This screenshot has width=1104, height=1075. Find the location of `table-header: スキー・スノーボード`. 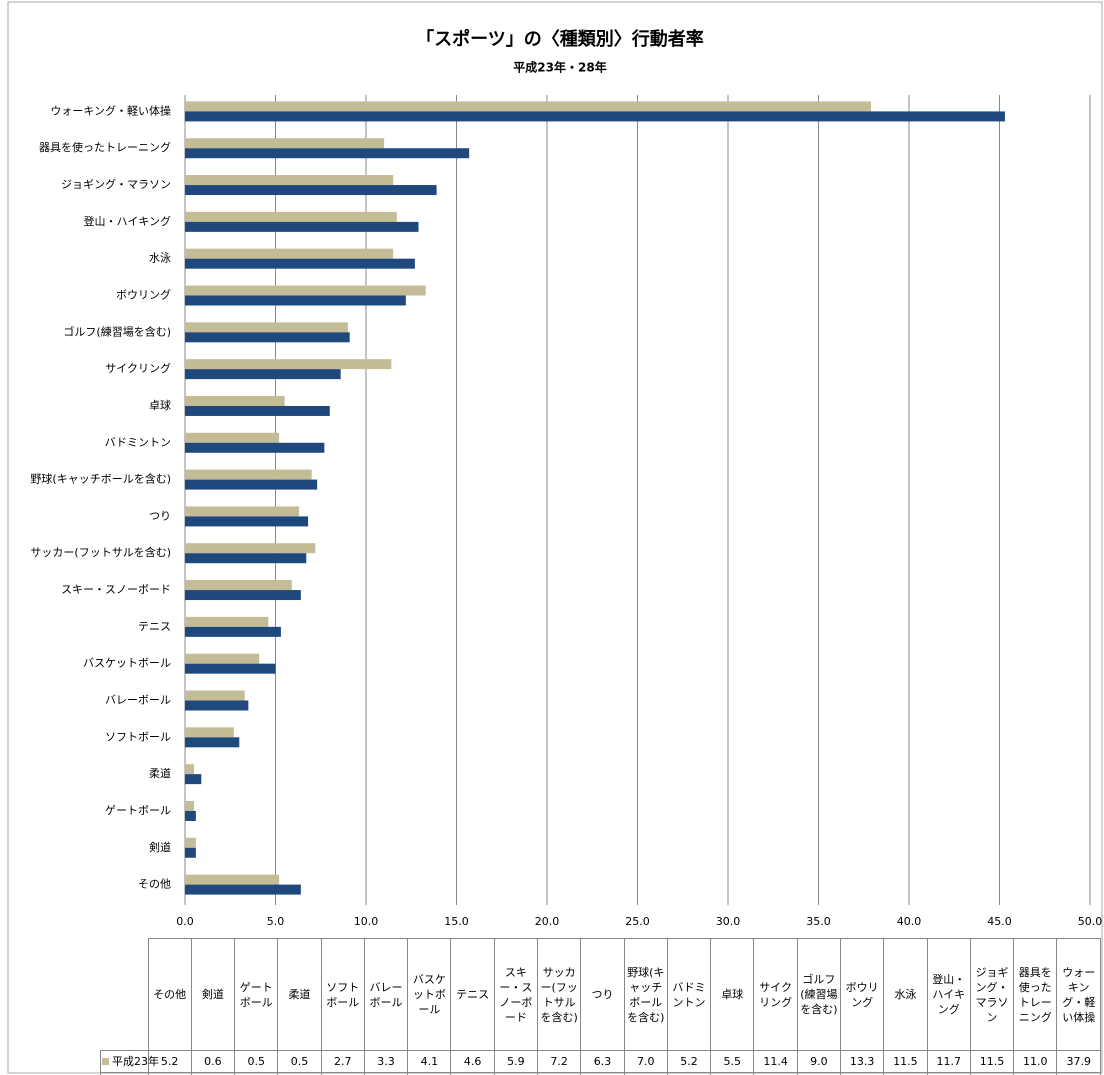

table-header: スキー・スノーボード is located at coordinates (516, 994).